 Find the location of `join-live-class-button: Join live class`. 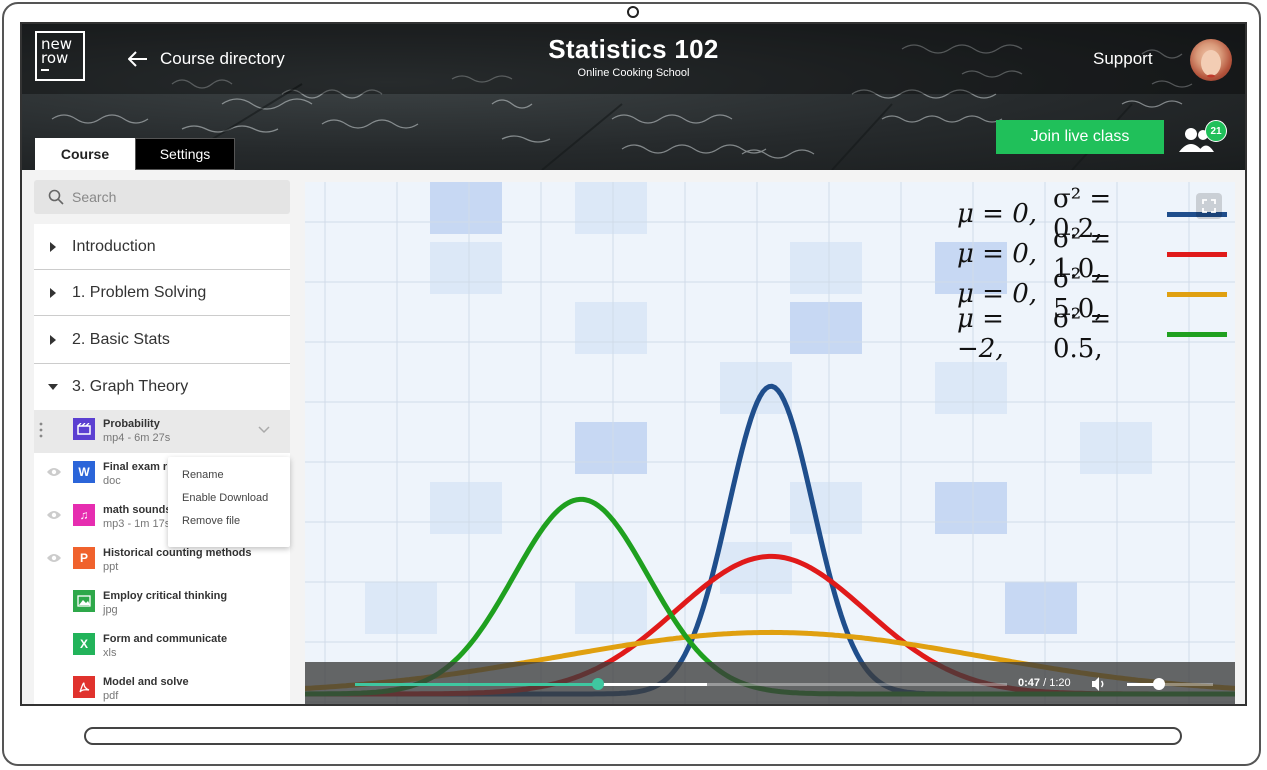

join-live-class-button: Join live class is located at coordinates (1080, 137).